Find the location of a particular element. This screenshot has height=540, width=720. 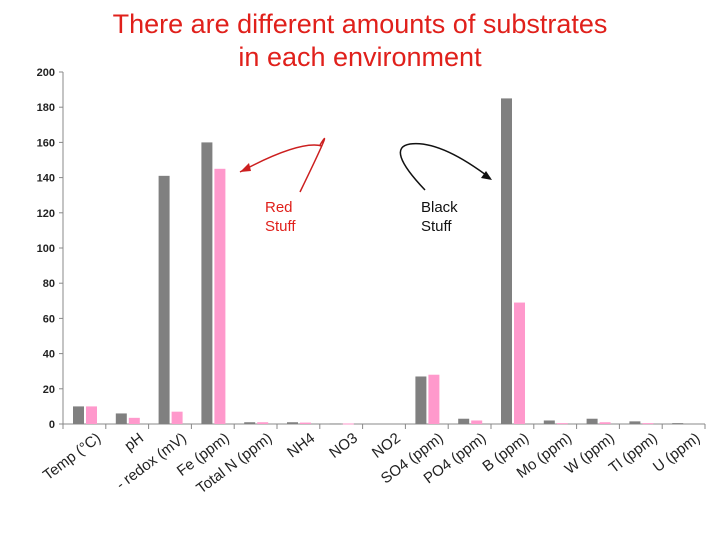

y-tick-label: 40 is located at coordinates (49, 355).